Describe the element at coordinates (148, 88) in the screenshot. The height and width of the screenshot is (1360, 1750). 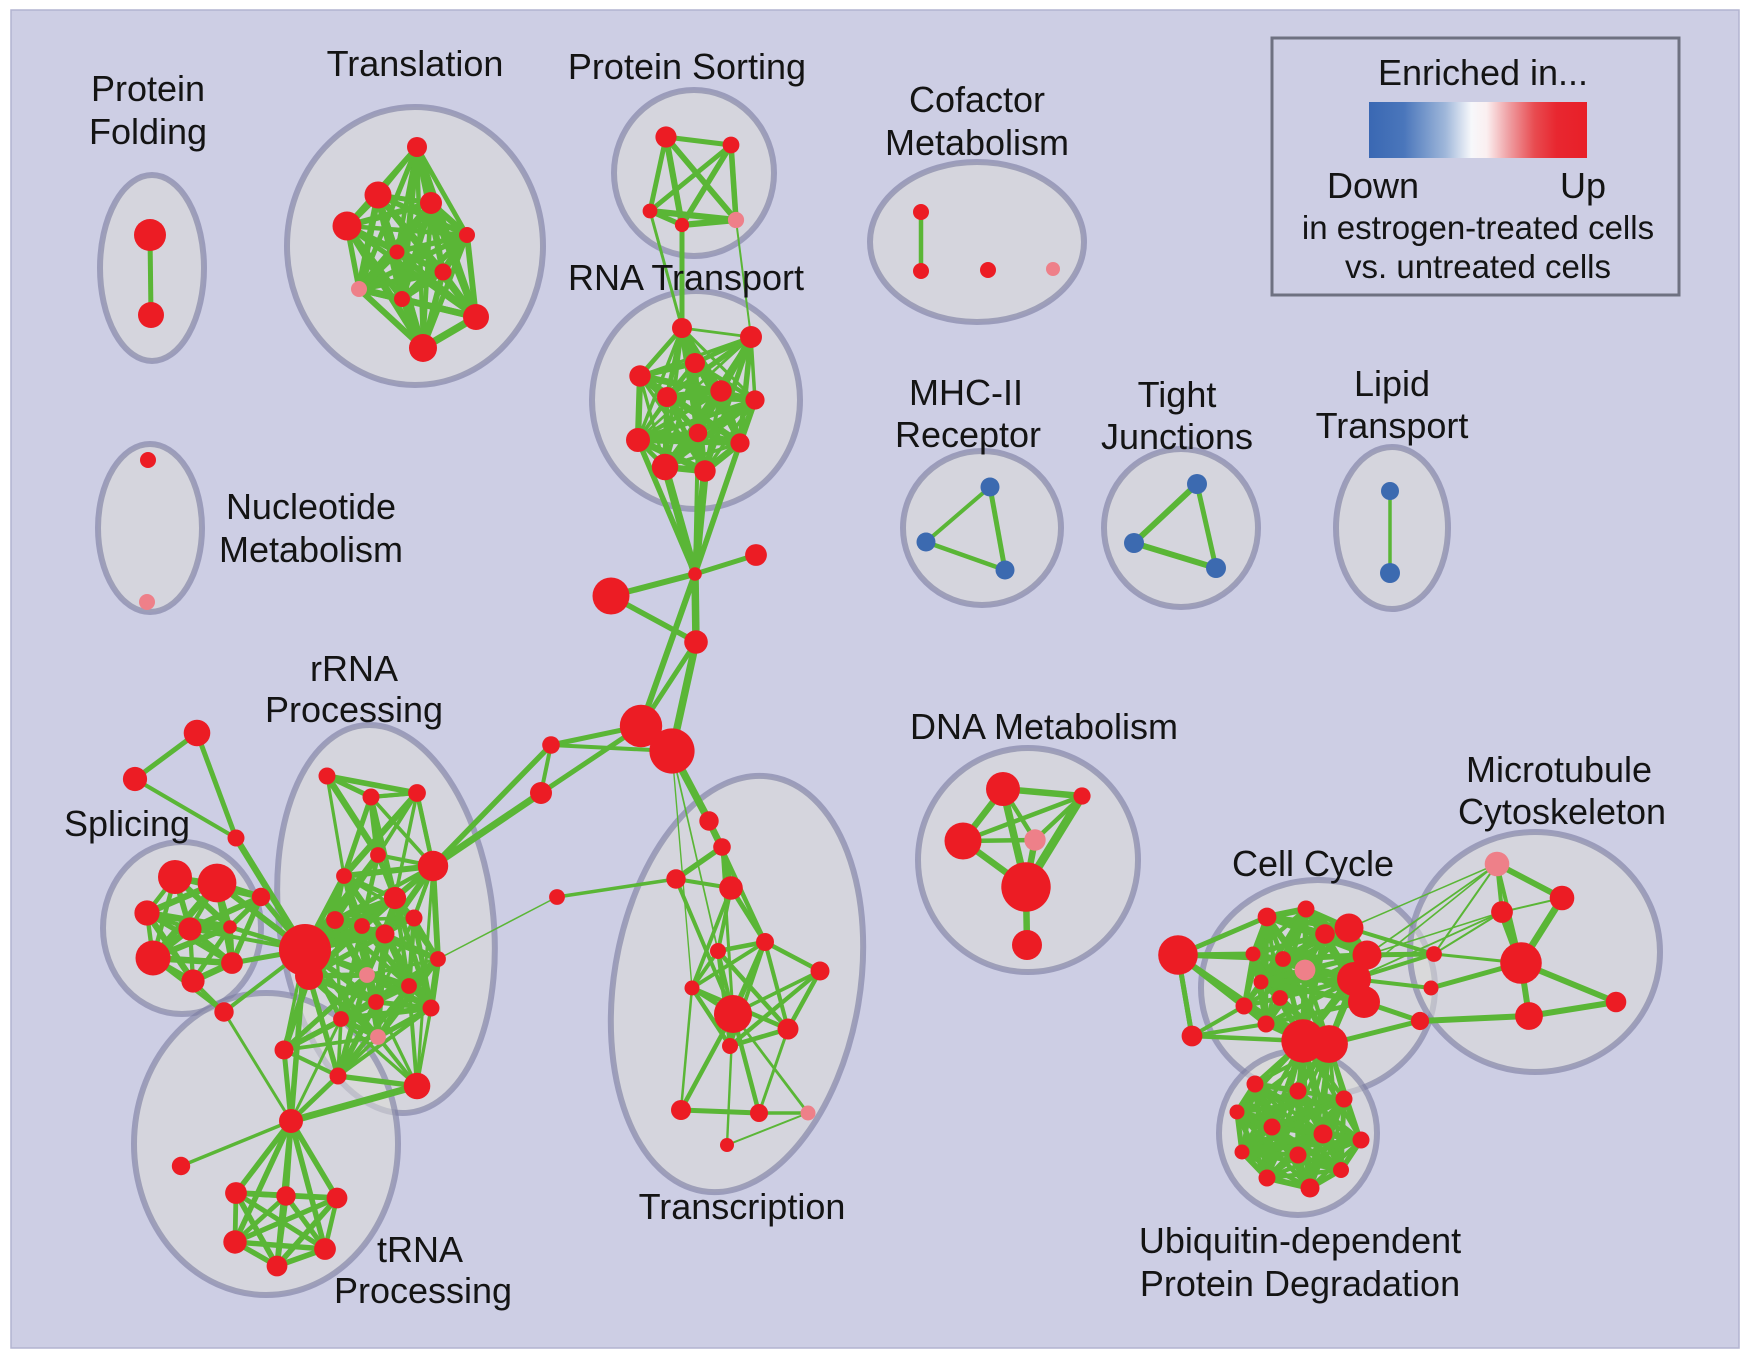
I see `svg-text: Protein` at that location.